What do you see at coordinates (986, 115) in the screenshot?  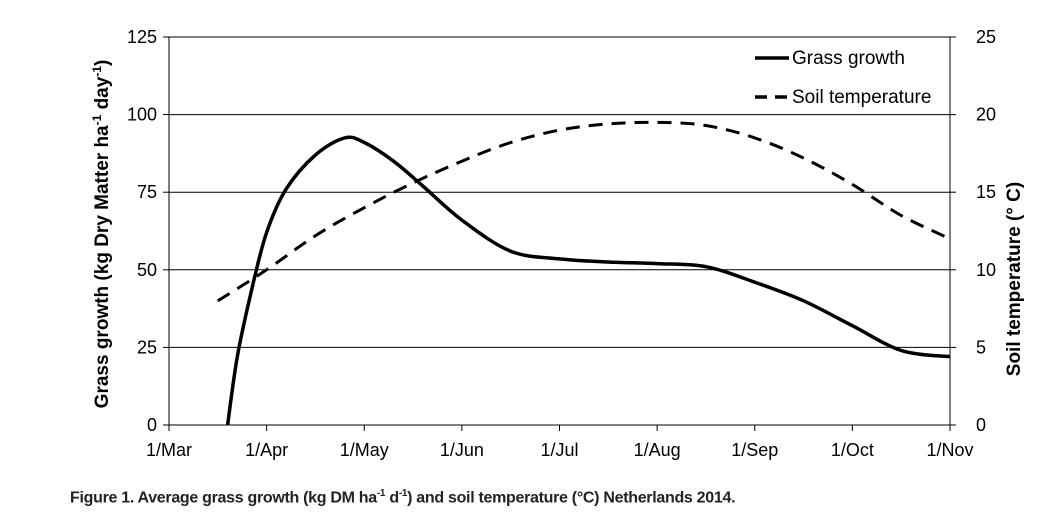 I see `right-tick-label: 20` at bounding box center [986, 115].